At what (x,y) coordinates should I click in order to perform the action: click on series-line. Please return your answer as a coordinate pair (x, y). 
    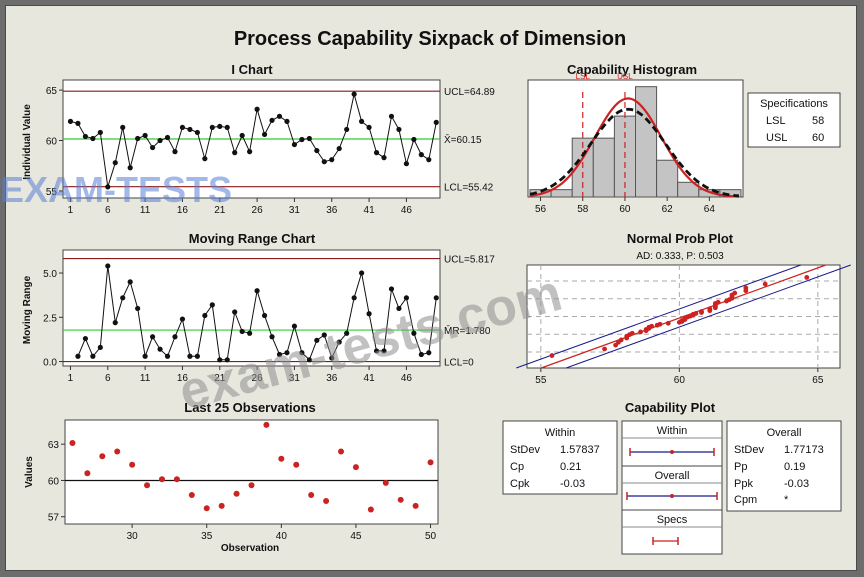
    Looking at the image, I should click on (253, 140).